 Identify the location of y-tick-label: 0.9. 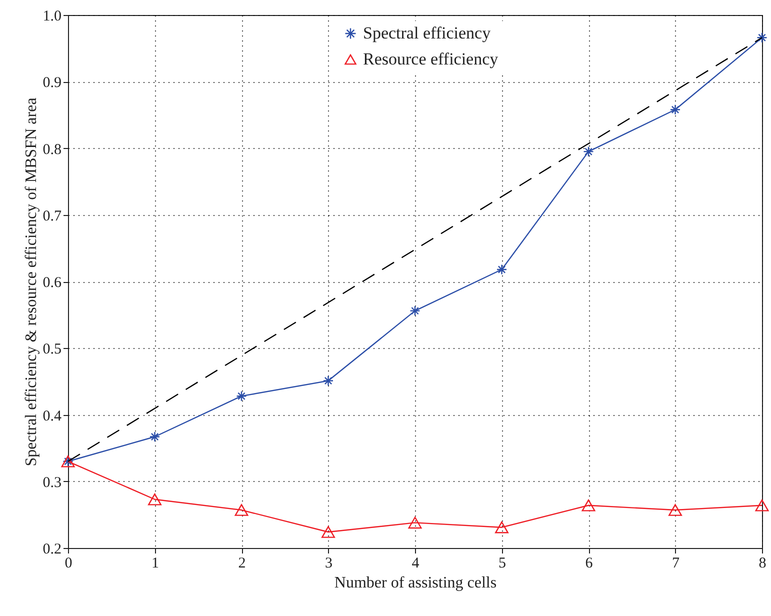
(52, 83).